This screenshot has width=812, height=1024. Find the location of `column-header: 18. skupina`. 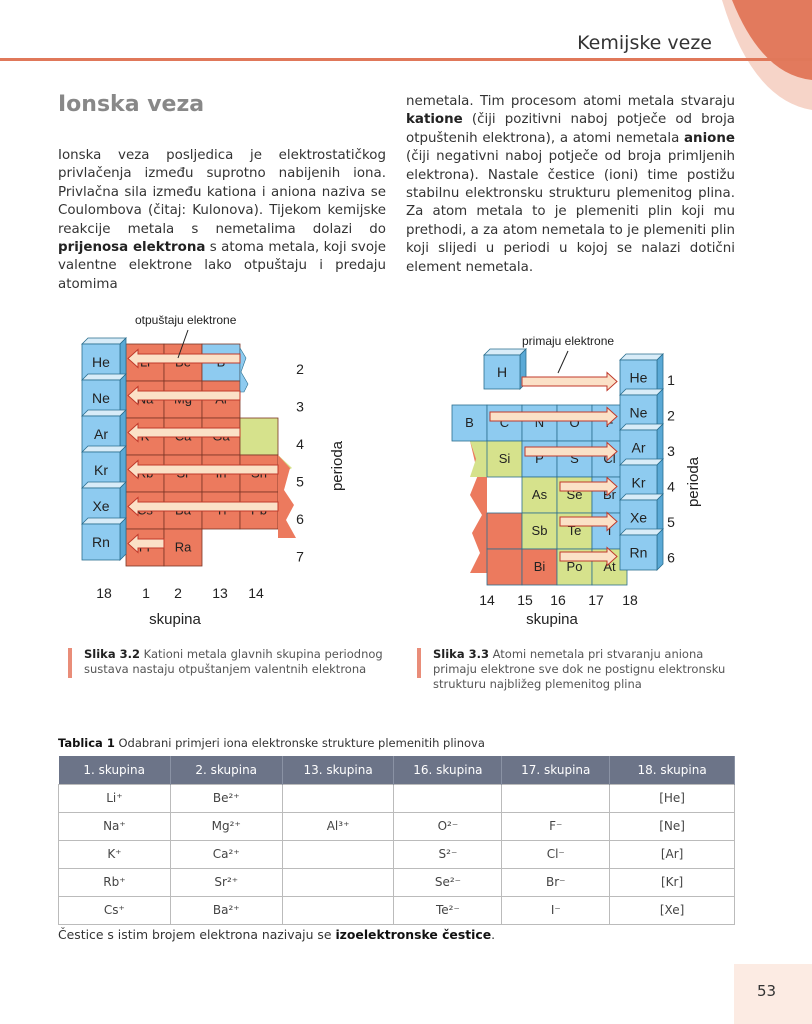

column-header: 18. skupina is located at coordinates (672, 770).